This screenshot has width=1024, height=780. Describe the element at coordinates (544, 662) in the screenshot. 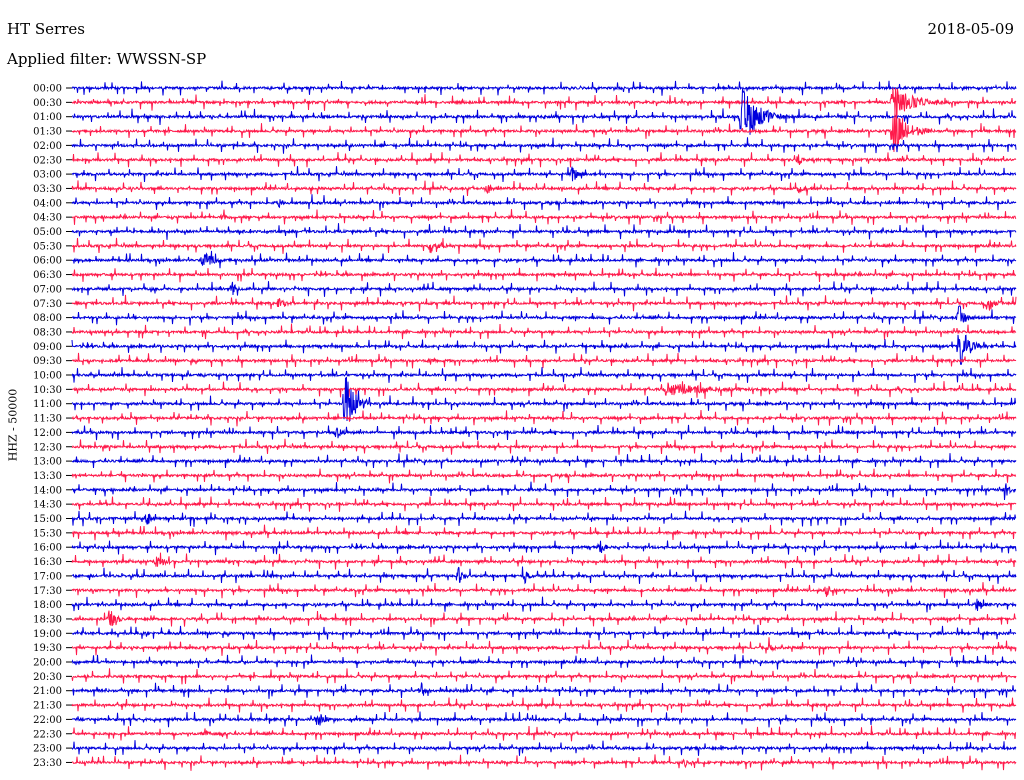

I see `trace-row-2000` at that location.